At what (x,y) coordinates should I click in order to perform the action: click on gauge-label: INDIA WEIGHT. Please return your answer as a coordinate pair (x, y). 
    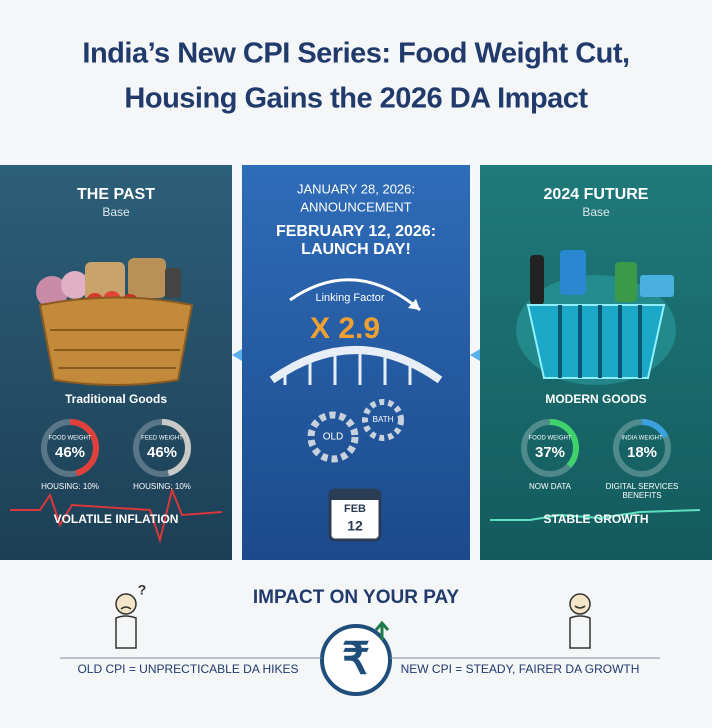
    Looking at the image, I should click on (642, 439).